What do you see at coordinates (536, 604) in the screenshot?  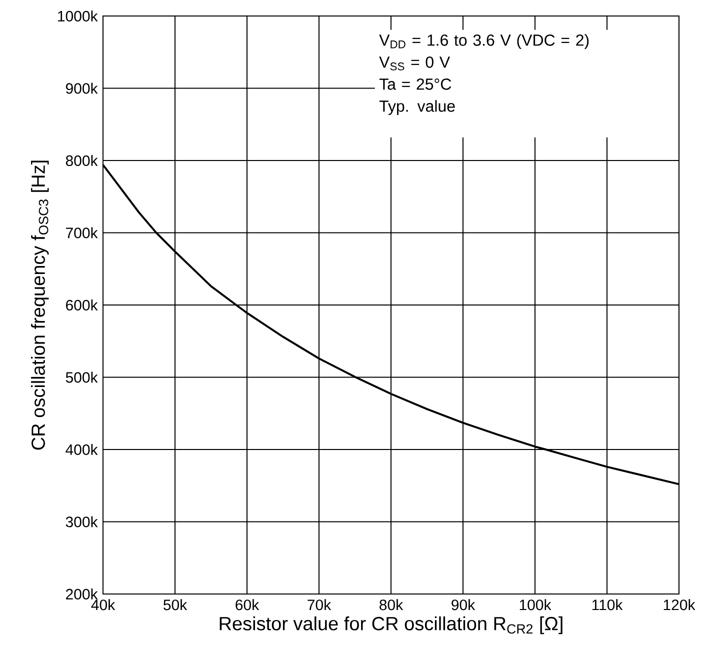 I see `x-tick-label: 100k` at bounding box center [536, 604].